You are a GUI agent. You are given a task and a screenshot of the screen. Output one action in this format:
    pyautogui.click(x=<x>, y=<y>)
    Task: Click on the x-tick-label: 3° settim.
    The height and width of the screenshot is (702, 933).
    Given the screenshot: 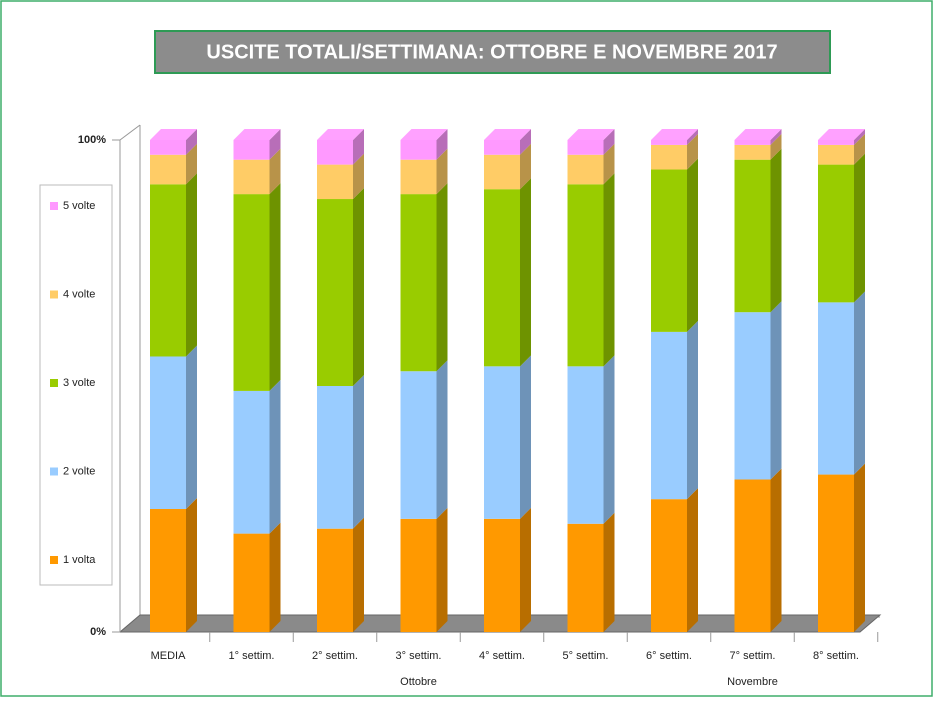 What is the action you would take?
    pyautogui.click(x=419, y=656)
    